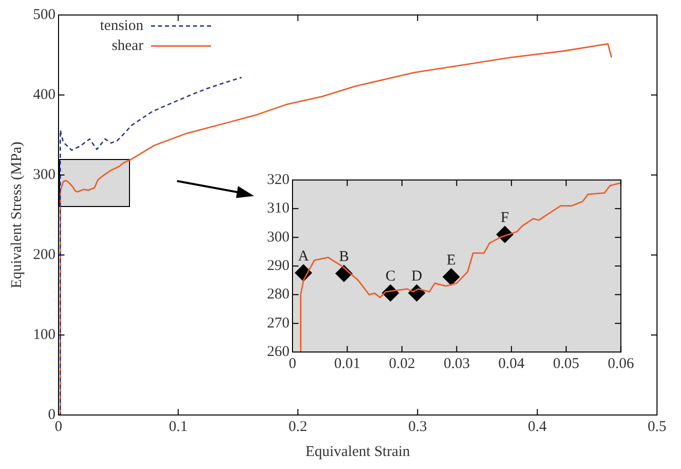  I want to click on x-tick-label: 0.01, so click(347, 364).